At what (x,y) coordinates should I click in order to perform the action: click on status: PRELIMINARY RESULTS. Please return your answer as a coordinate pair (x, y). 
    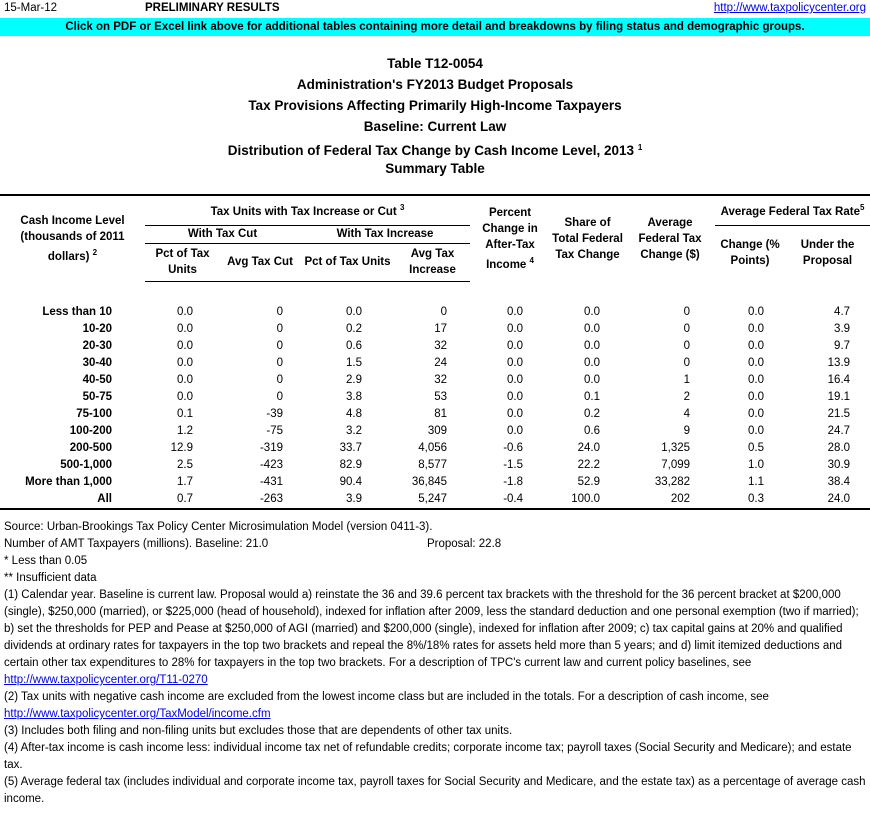
    Looking at the image, I should click on (212, 8).